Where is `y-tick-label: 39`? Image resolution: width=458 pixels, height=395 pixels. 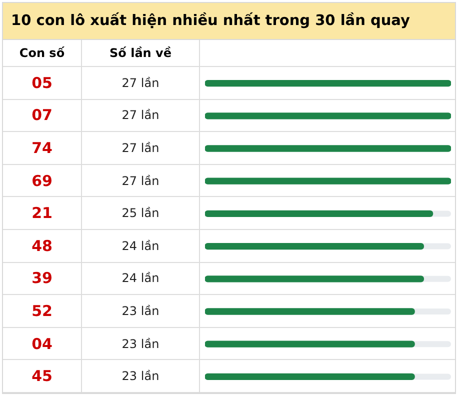 y-tick-label: 39 is located at coordinates (42, 278).